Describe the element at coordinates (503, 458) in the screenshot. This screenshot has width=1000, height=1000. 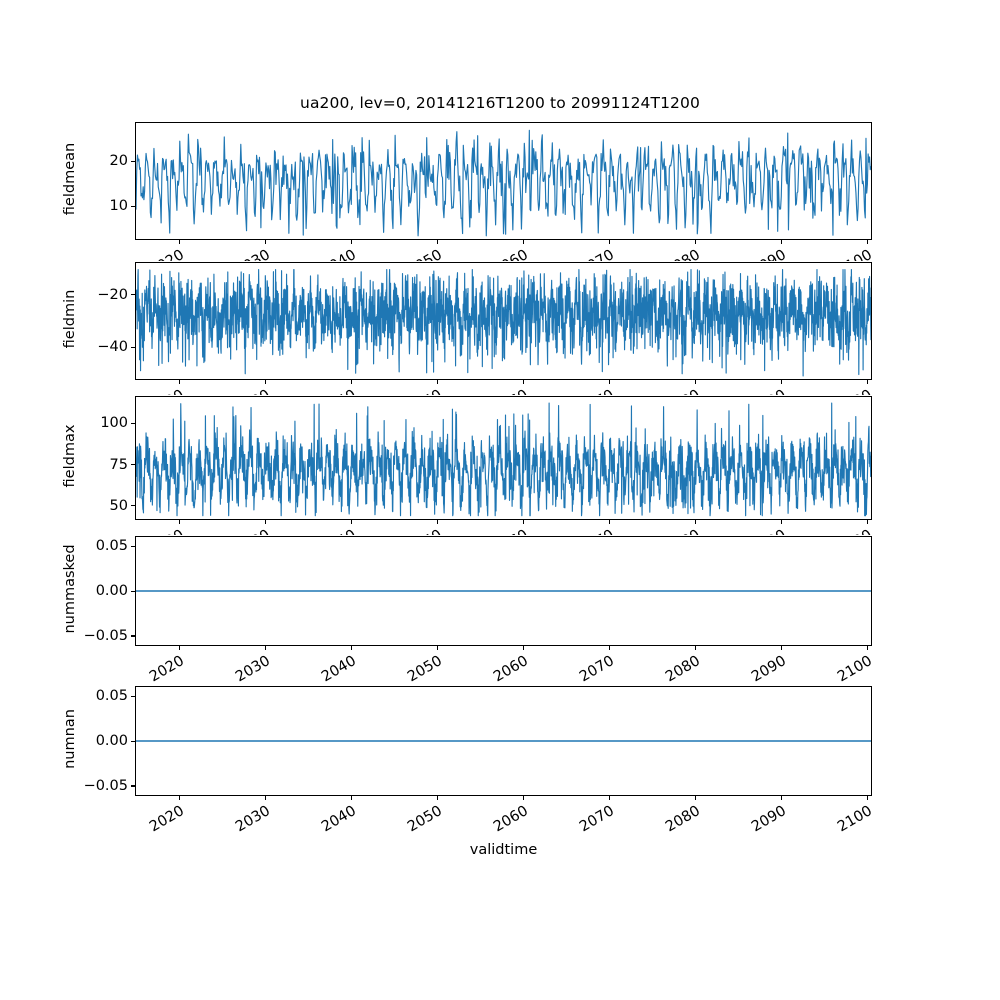
I see `subplot-fieldmax` at that location.